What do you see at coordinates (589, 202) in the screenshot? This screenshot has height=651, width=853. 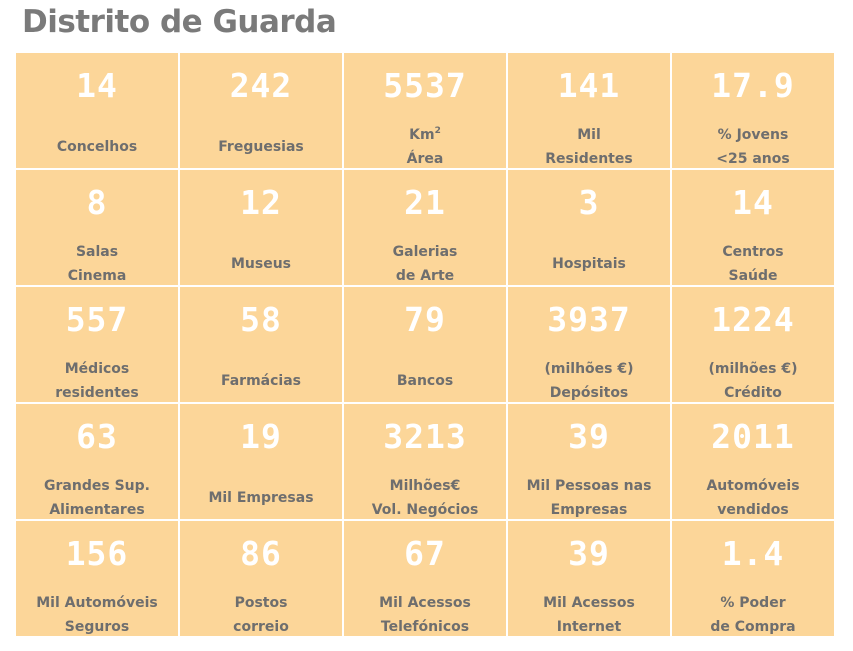 I see `stat-value: 3` at bounding box center [589, 202].